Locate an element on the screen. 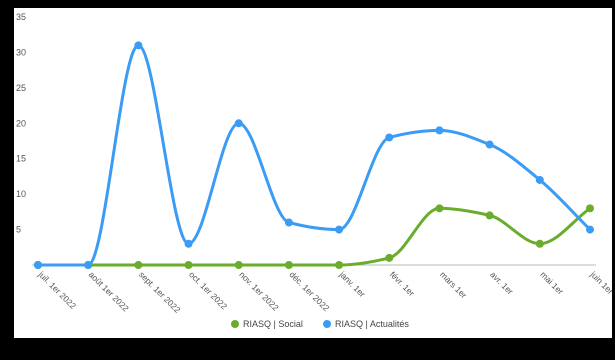  y-tick-label: 20 is located at coordinates (21, 123).